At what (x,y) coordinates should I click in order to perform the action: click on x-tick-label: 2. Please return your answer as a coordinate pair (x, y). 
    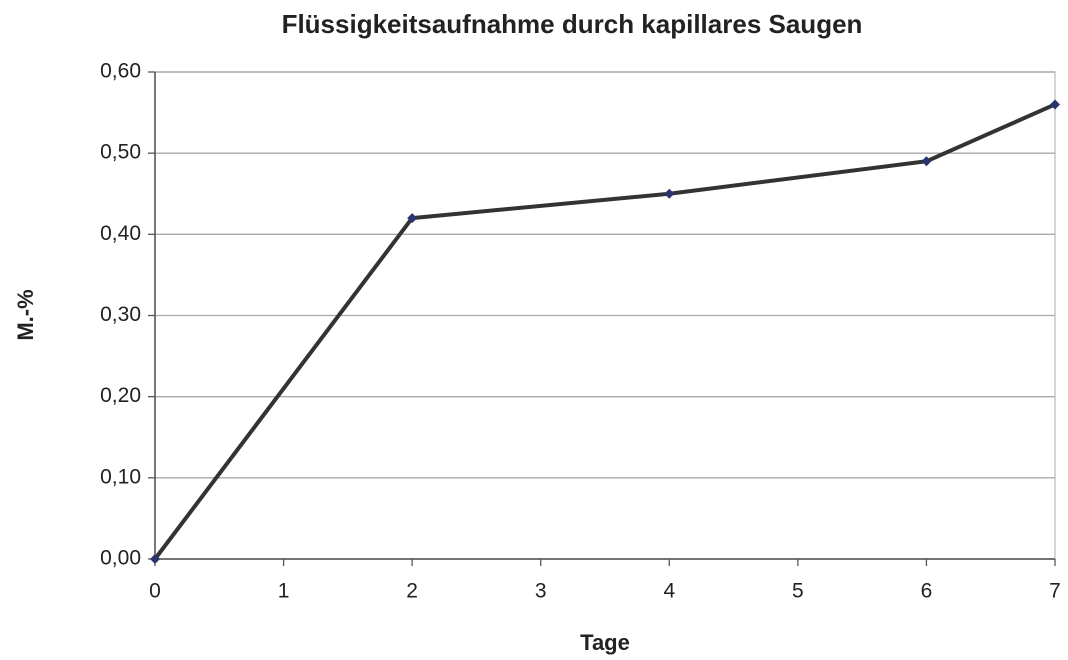
    Looking at the image, I should click on (412, 591).